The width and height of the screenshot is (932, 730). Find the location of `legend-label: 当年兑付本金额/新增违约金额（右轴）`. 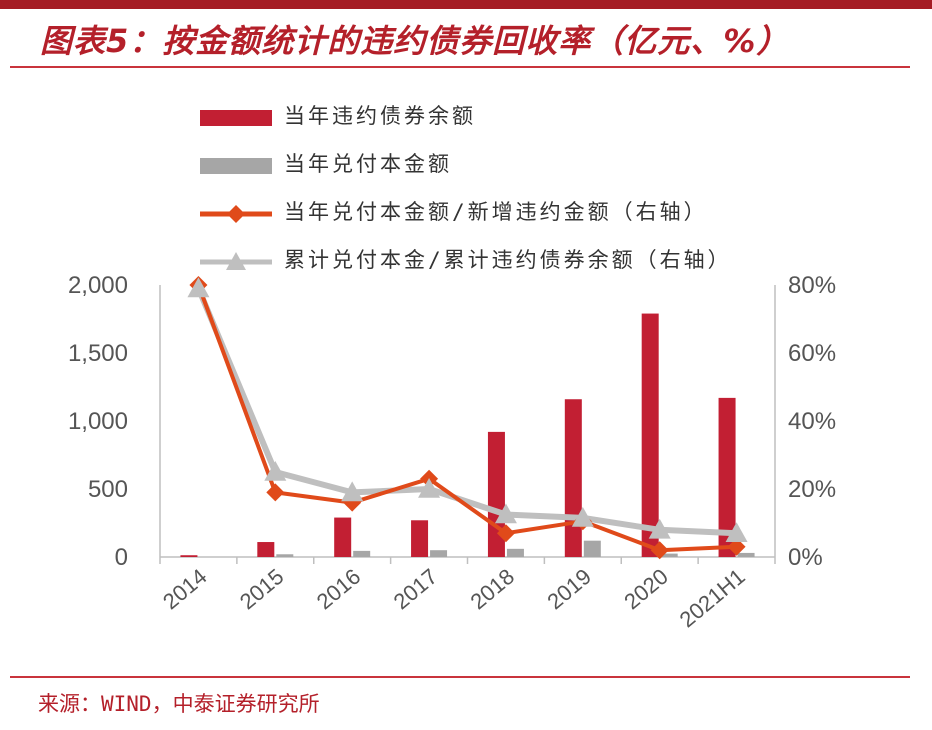

legend-label: 当年兑付本金额/新增违约金额（右轴） is located at coordinates (496, 212).